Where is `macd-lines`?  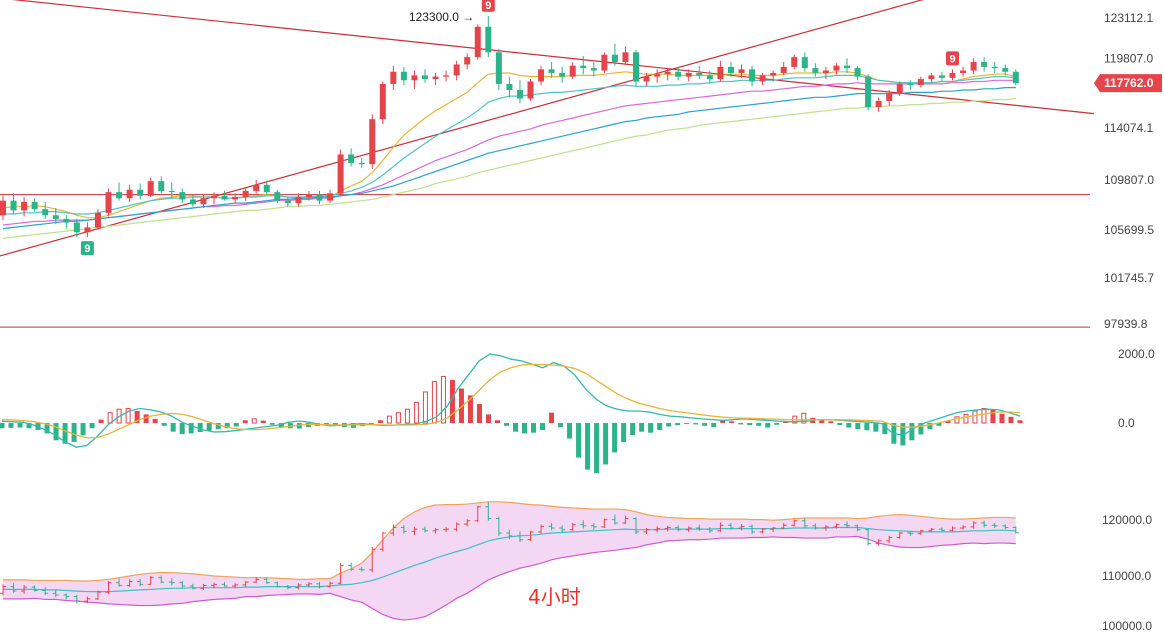
macd-lines is located at coordinates (511, 400).